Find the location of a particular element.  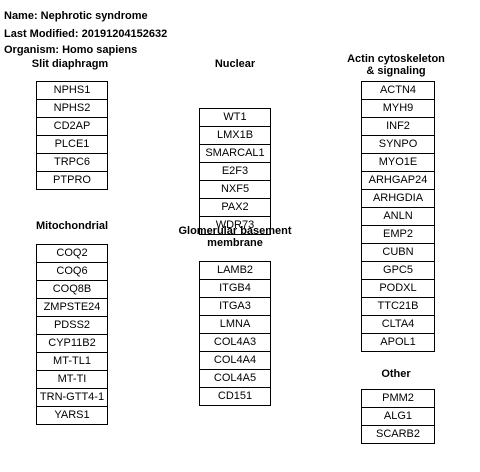

gene-node: EMP2 is located at coordinates (398, 235).